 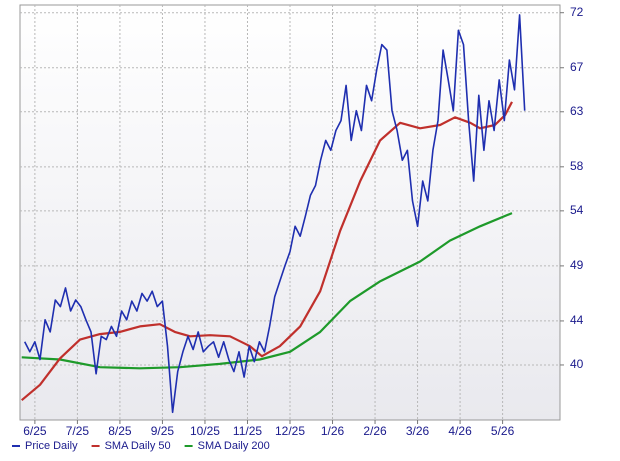 I want to click on y-tick-label: 67, so click(x=577, y=67).